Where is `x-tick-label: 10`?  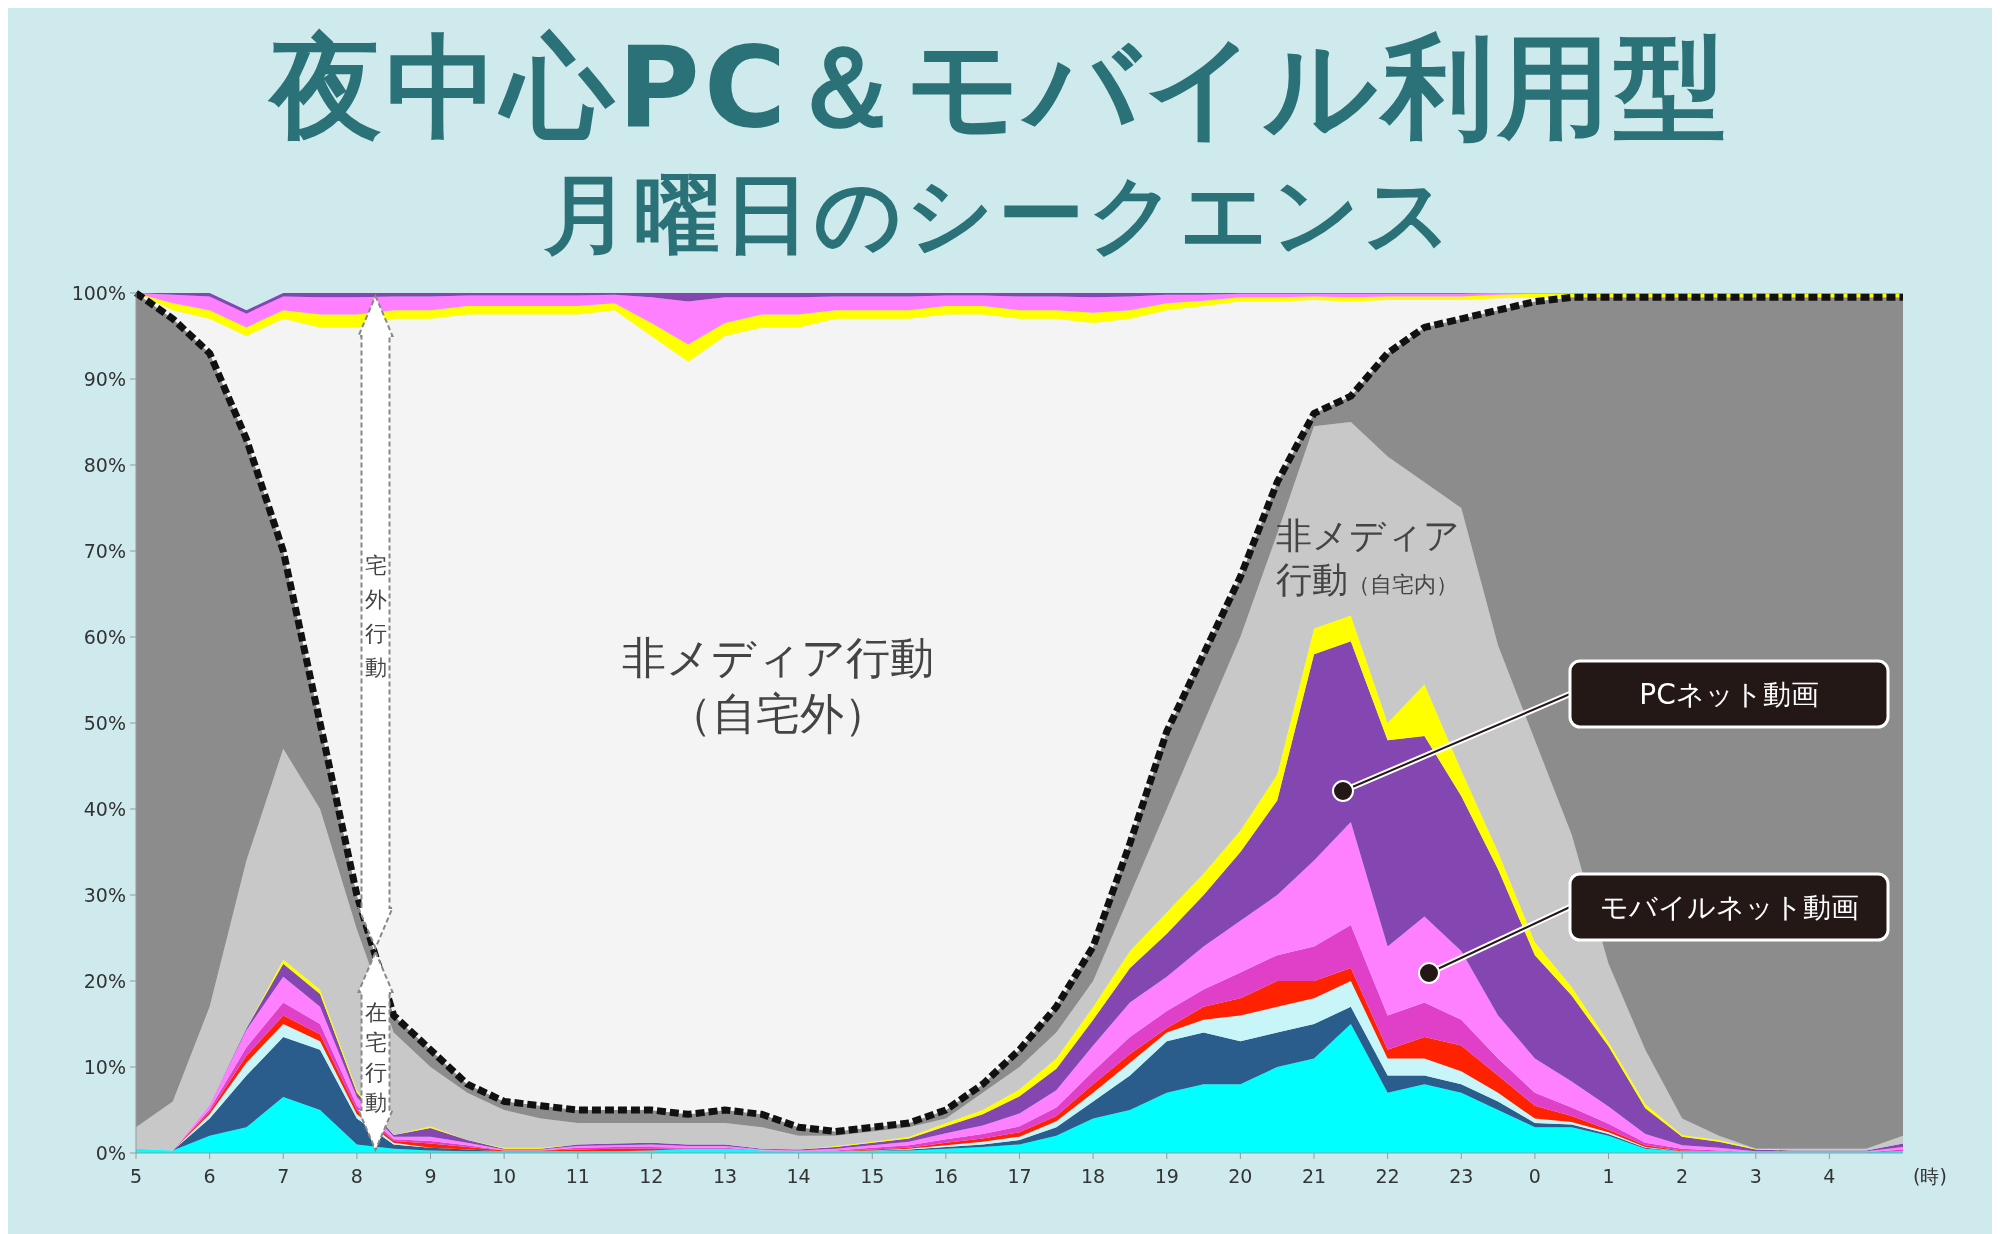
x-tick-label: 10 is located at coordinates (504, 1176).